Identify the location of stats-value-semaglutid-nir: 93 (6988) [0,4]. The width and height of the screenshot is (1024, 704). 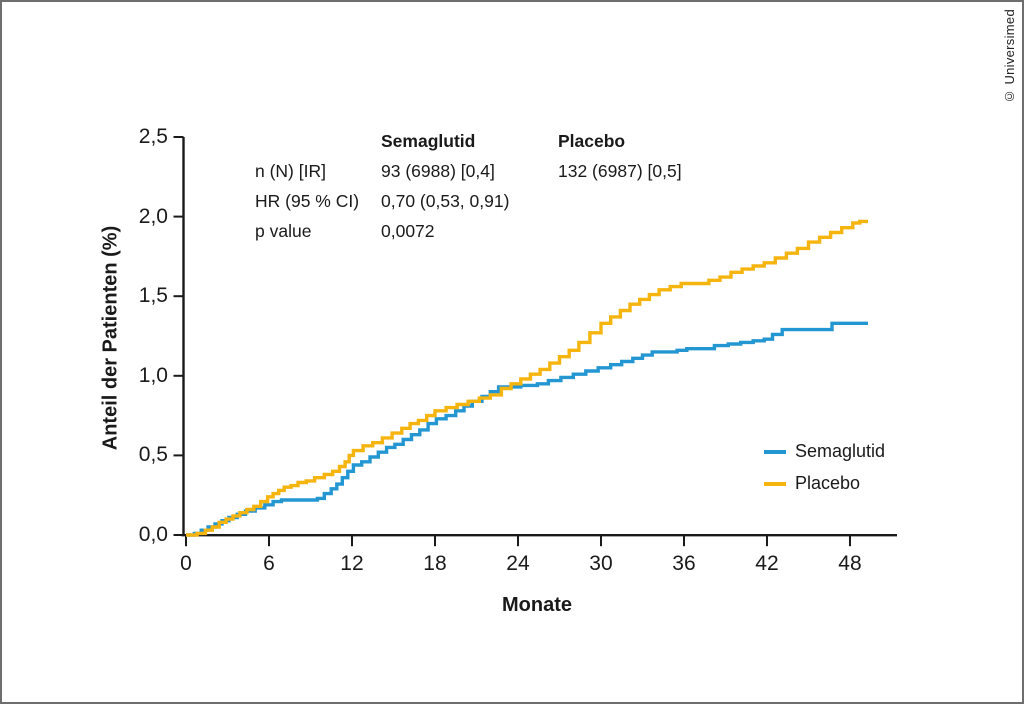
(438, 171).